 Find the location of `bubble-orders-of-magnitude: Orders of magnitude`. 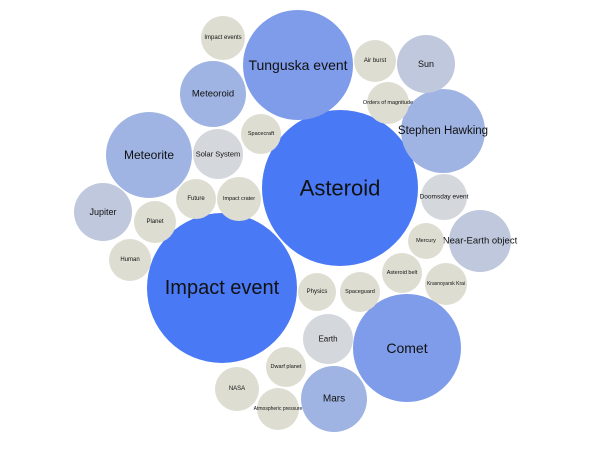

bubble-orders-of-magnitude: Orders of magnitude is located at coordinates (388, 103).